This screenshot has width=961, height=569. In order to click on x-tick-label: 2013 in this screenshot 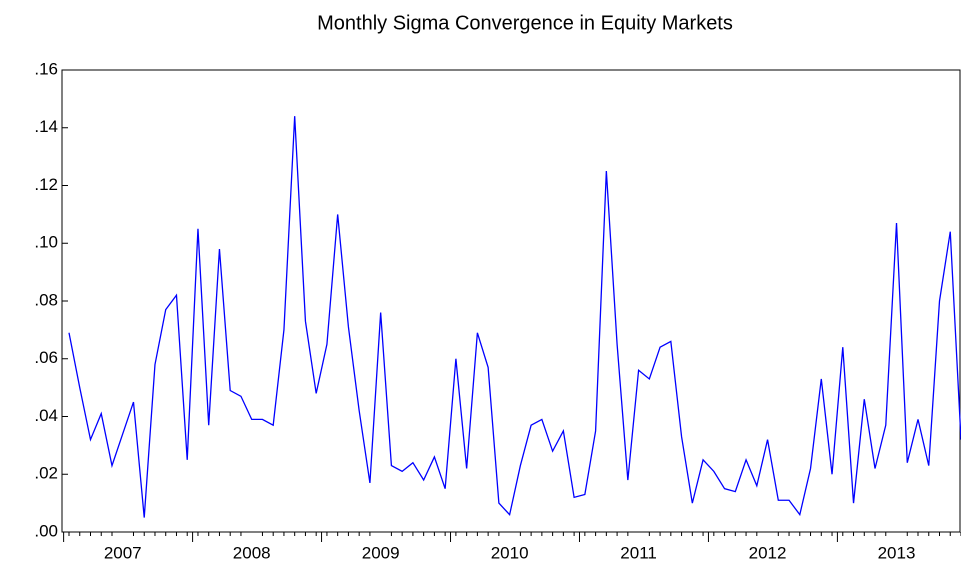, I will do `click(897, 552)`.